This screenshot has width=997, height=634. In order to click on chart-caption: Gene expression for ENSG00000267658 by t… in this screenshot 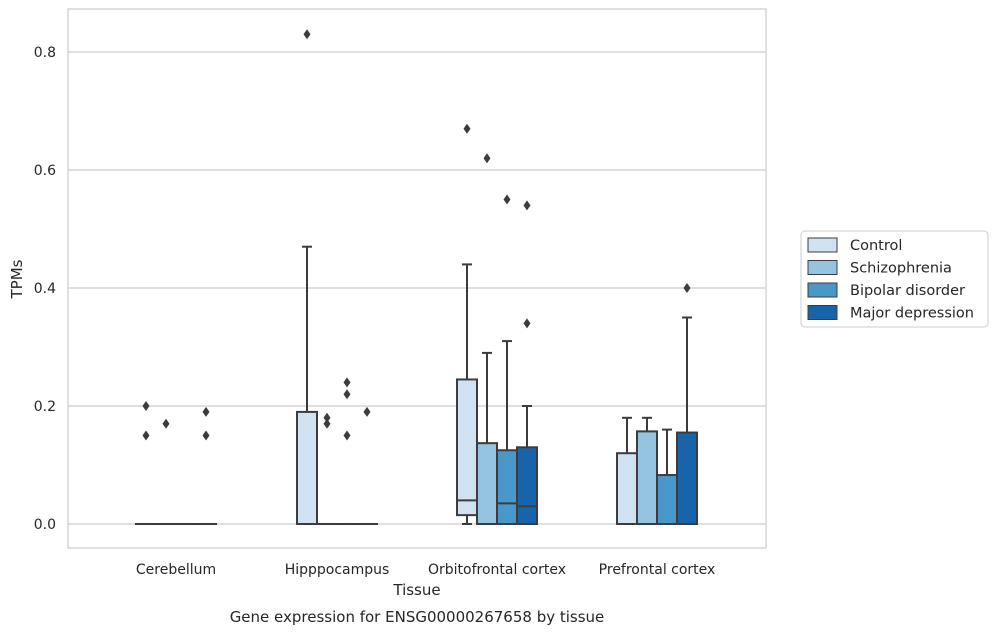, I will do `click(417, 617)`.